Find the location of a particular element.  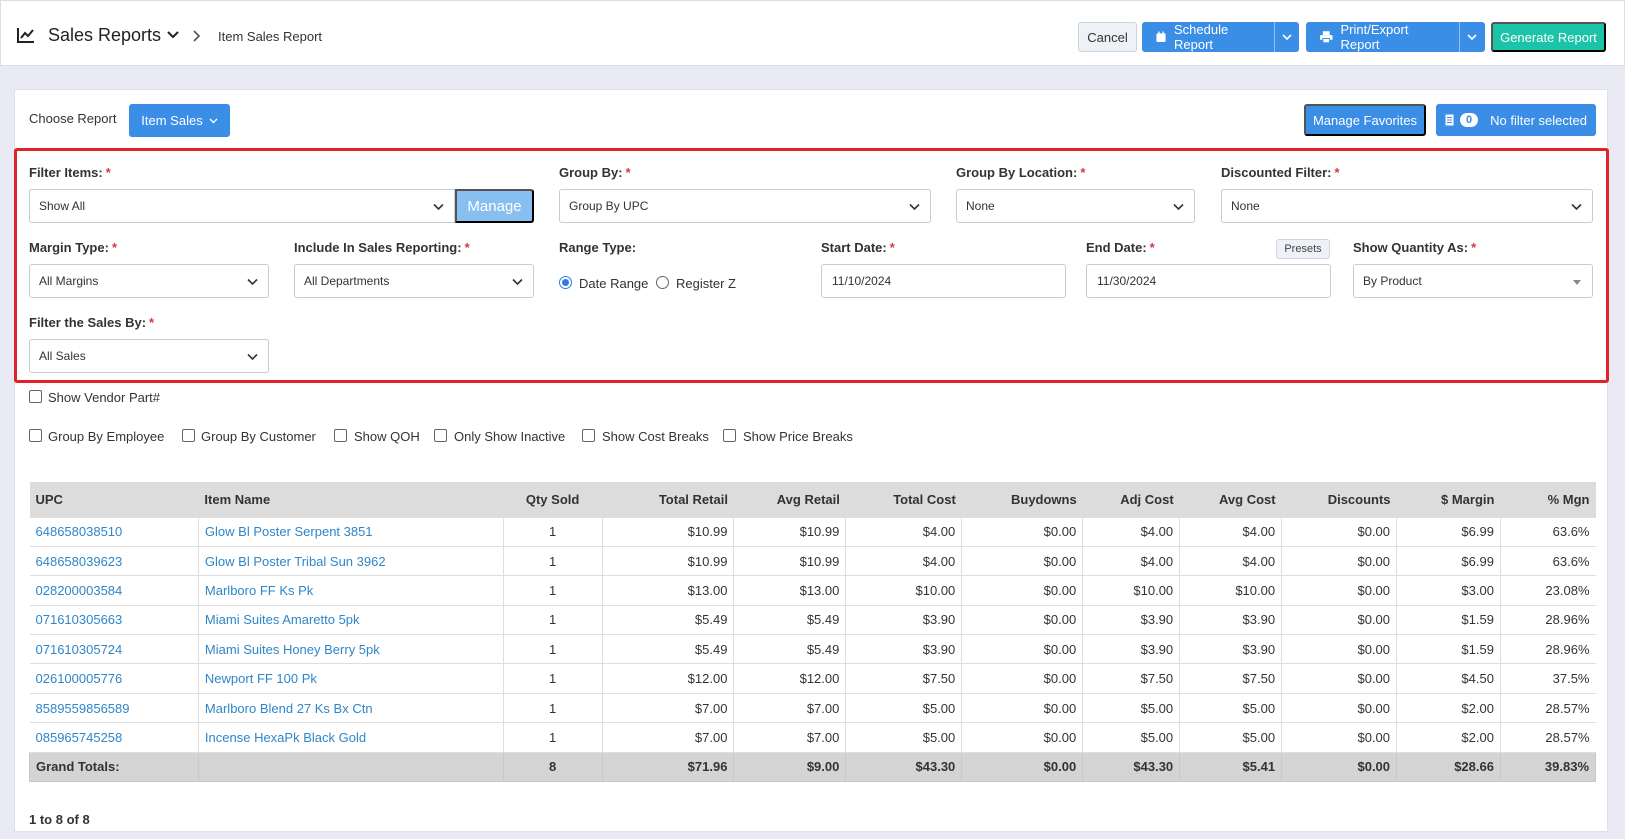

table-cell: $13.00 is located at coordinates (790, 590).